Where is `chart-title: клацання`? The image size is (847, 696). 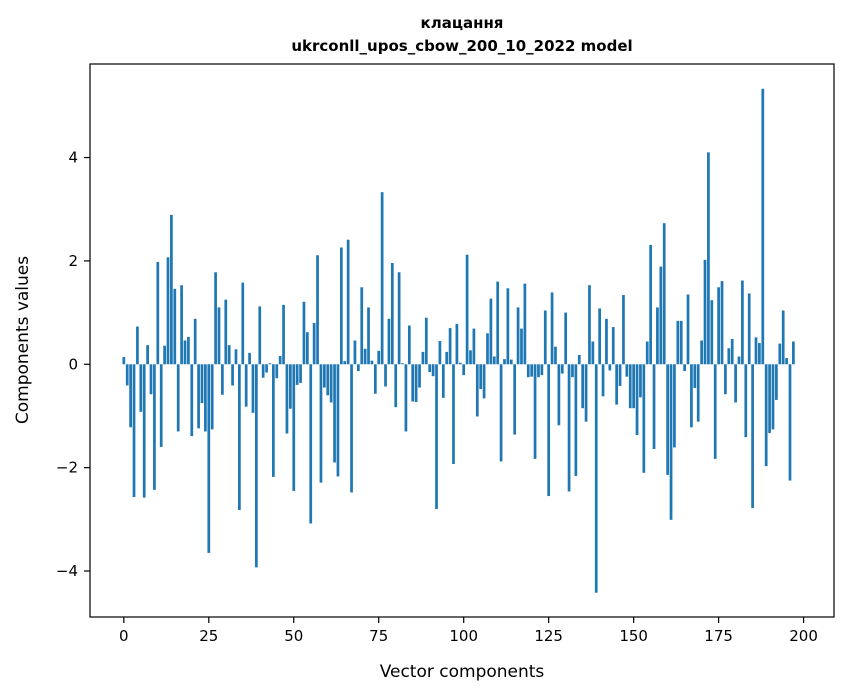 chart-title: клацання is located at coordinates (462, 23).